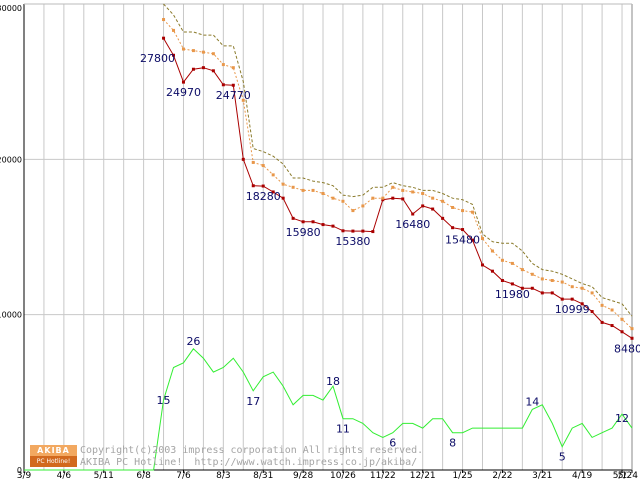  What do you see at coordinates (542, 475) in the screenshot?
I see `x-tick-label: 3/21` at bounding box center [542, 475].